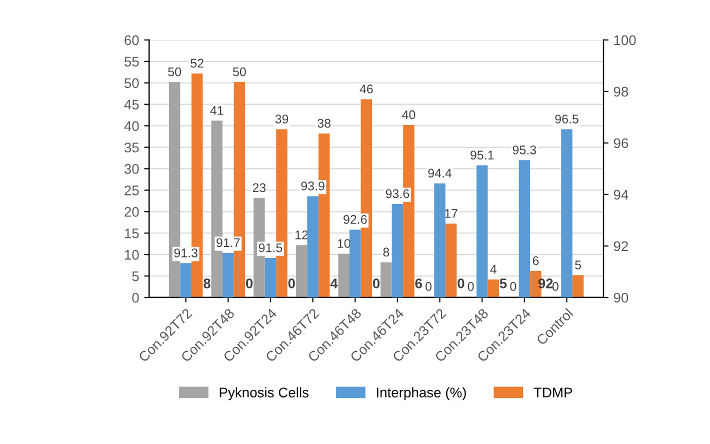 Image resolution: width=710 pixels, height=444 pixels. What do you see at coordinates (131, 147) in the screenshot?
I see `y-tick-label: 35` at bounding box center [131, 147].